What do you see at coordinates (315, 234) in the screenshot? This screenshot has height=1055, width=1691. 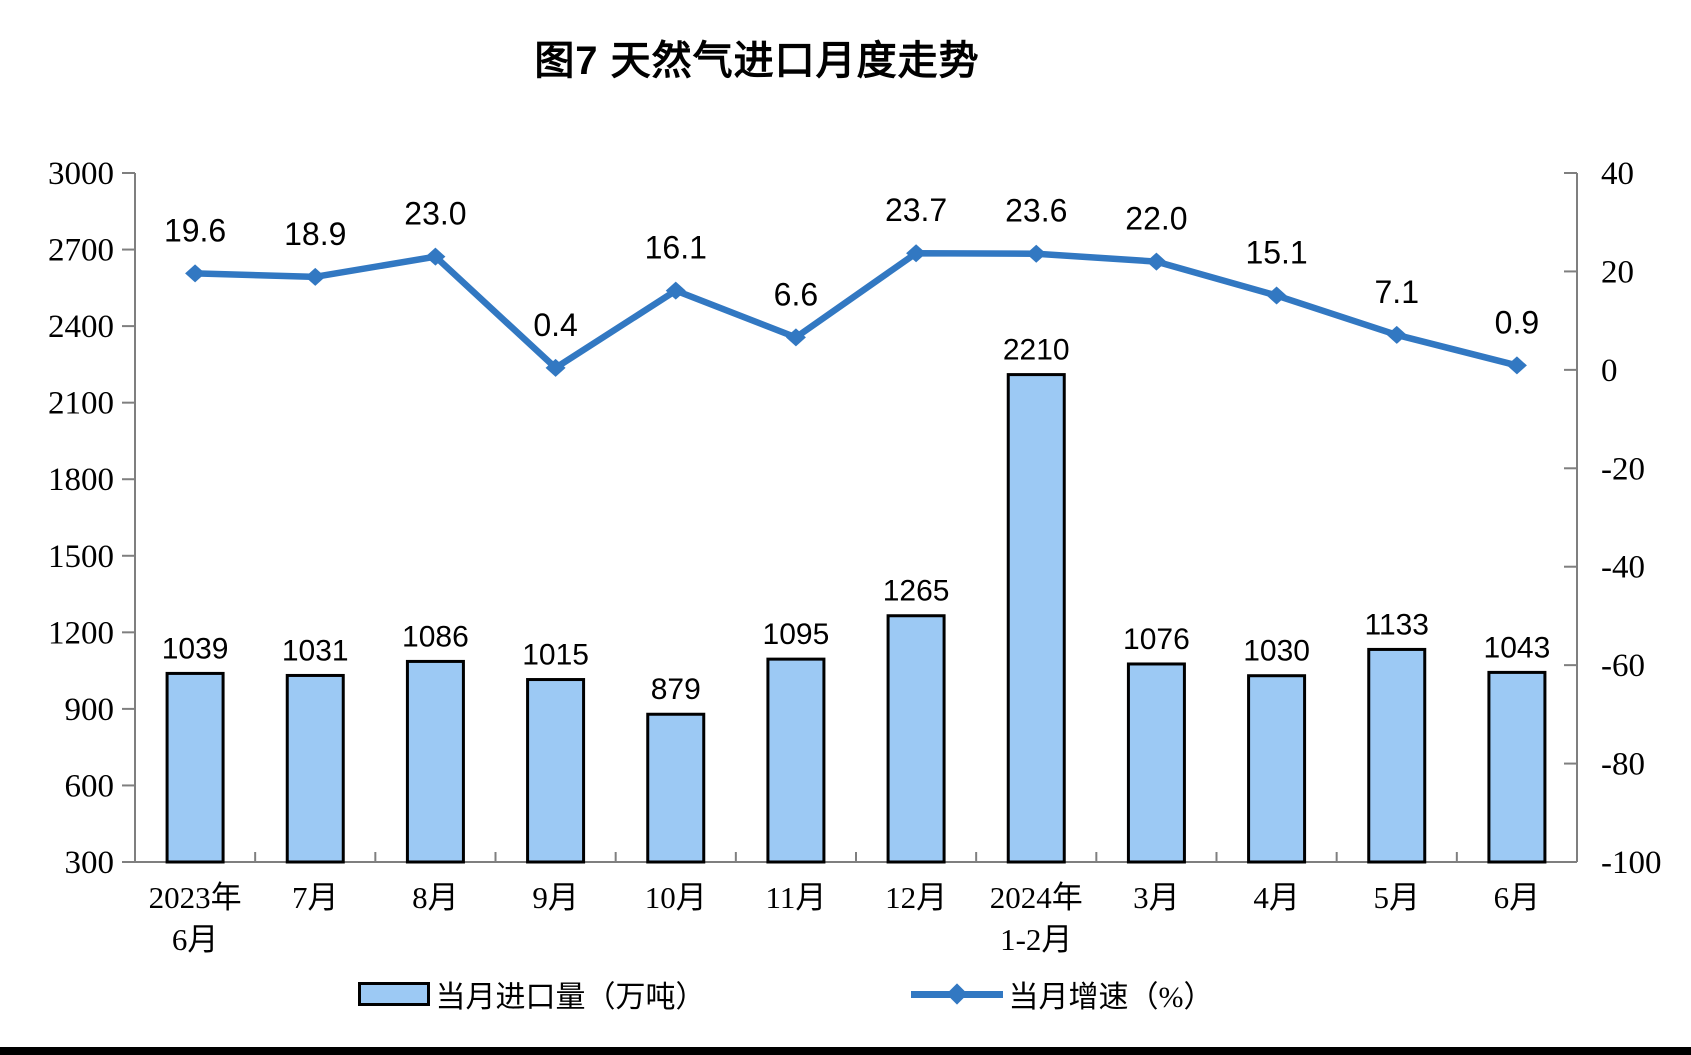 I see `line-label: 18.9` at bounding box center [315, 234].